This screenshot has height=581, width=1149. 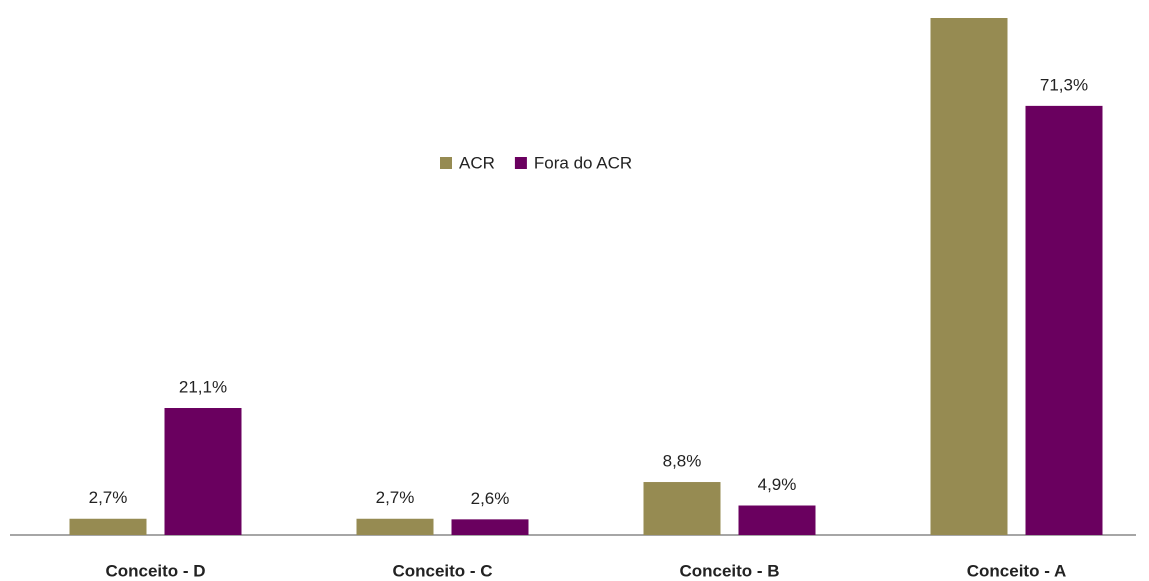 I want to click on x-tick-label: Conceito - B, so click(x=729, y=570).